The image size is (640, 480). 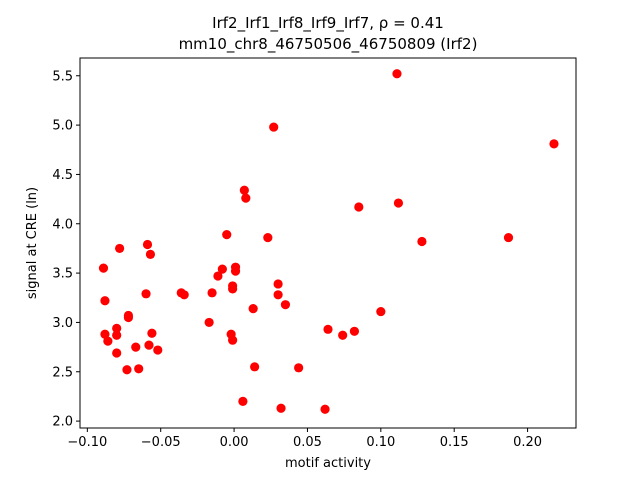 What do you see at coordinates (62, 323) in the screenshot?
I see `y-tick-label: 3.0` at bounding box center [62, 323].